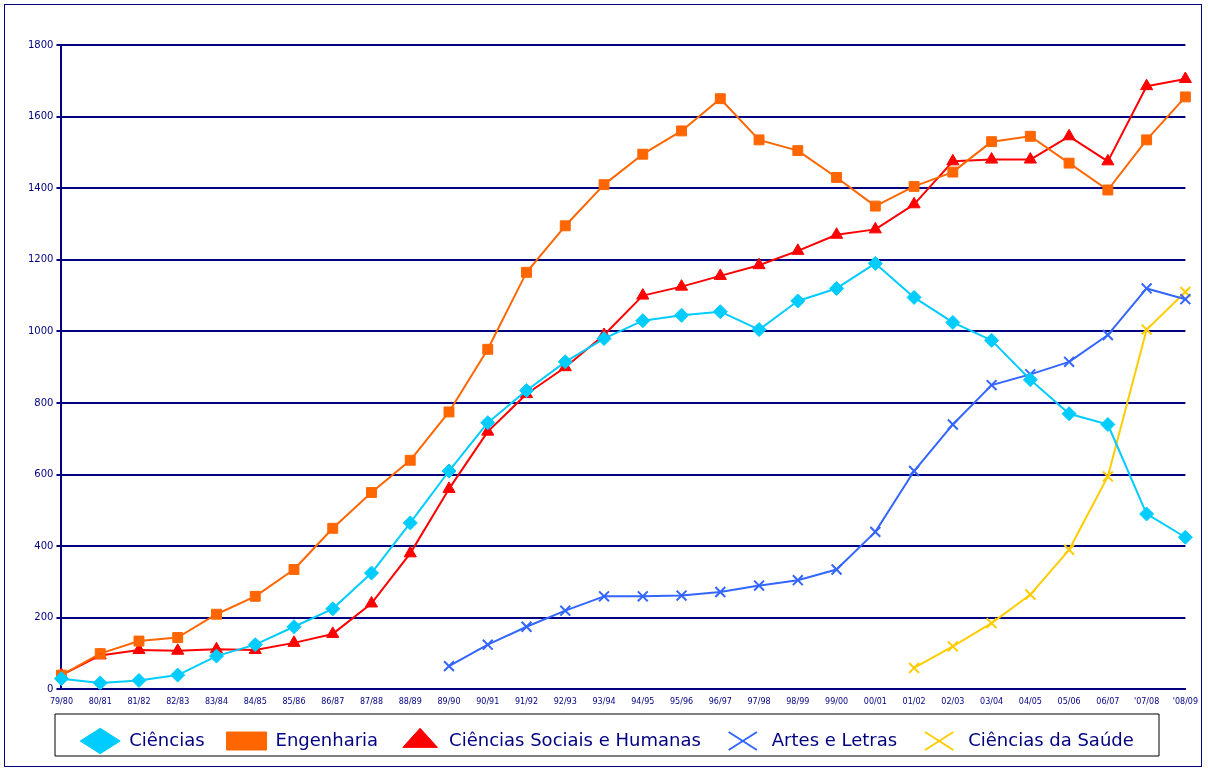 Image resolution: width=1208 pixels, height=773 pixels. I want to click on x-tick-label: 94/95, so click(643, 702).